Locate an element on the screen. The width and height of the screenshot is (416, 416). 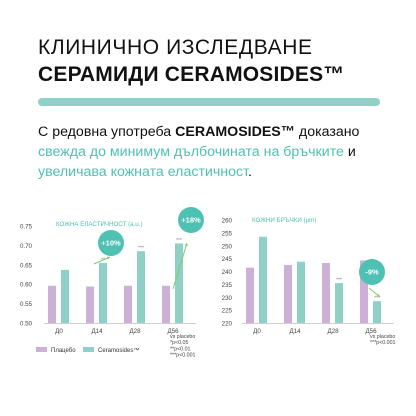
legend-label-ceramosides: Ceramosides™ is located at coordinates (118, 350).